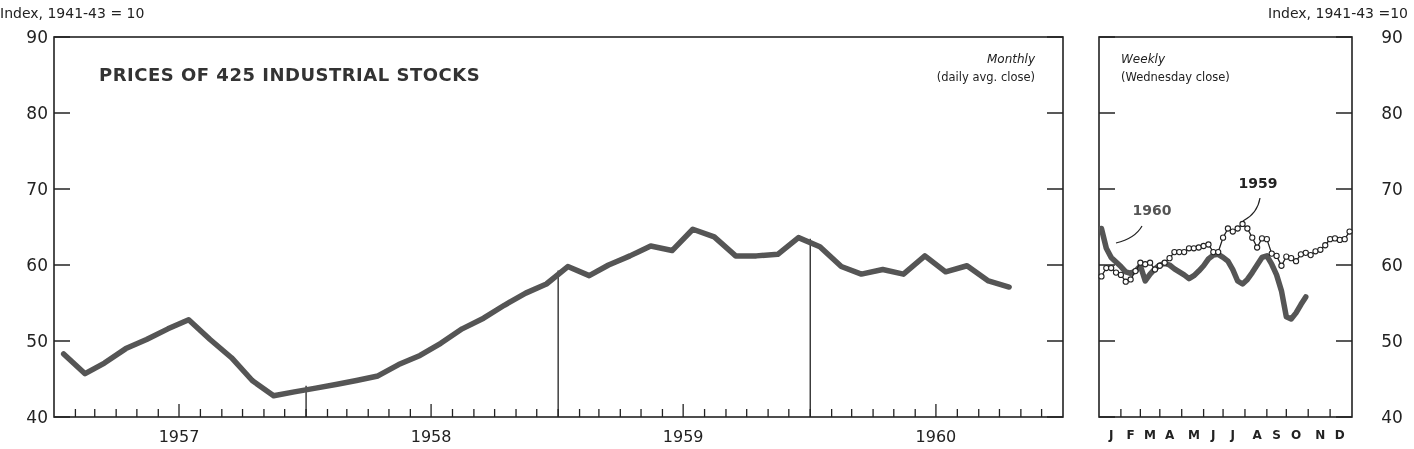  Describe the element at coordinates (290, 74) in the screenshot. I see `text: PRICES OF 425 INDUSTRIAL STOCKS` at that location.